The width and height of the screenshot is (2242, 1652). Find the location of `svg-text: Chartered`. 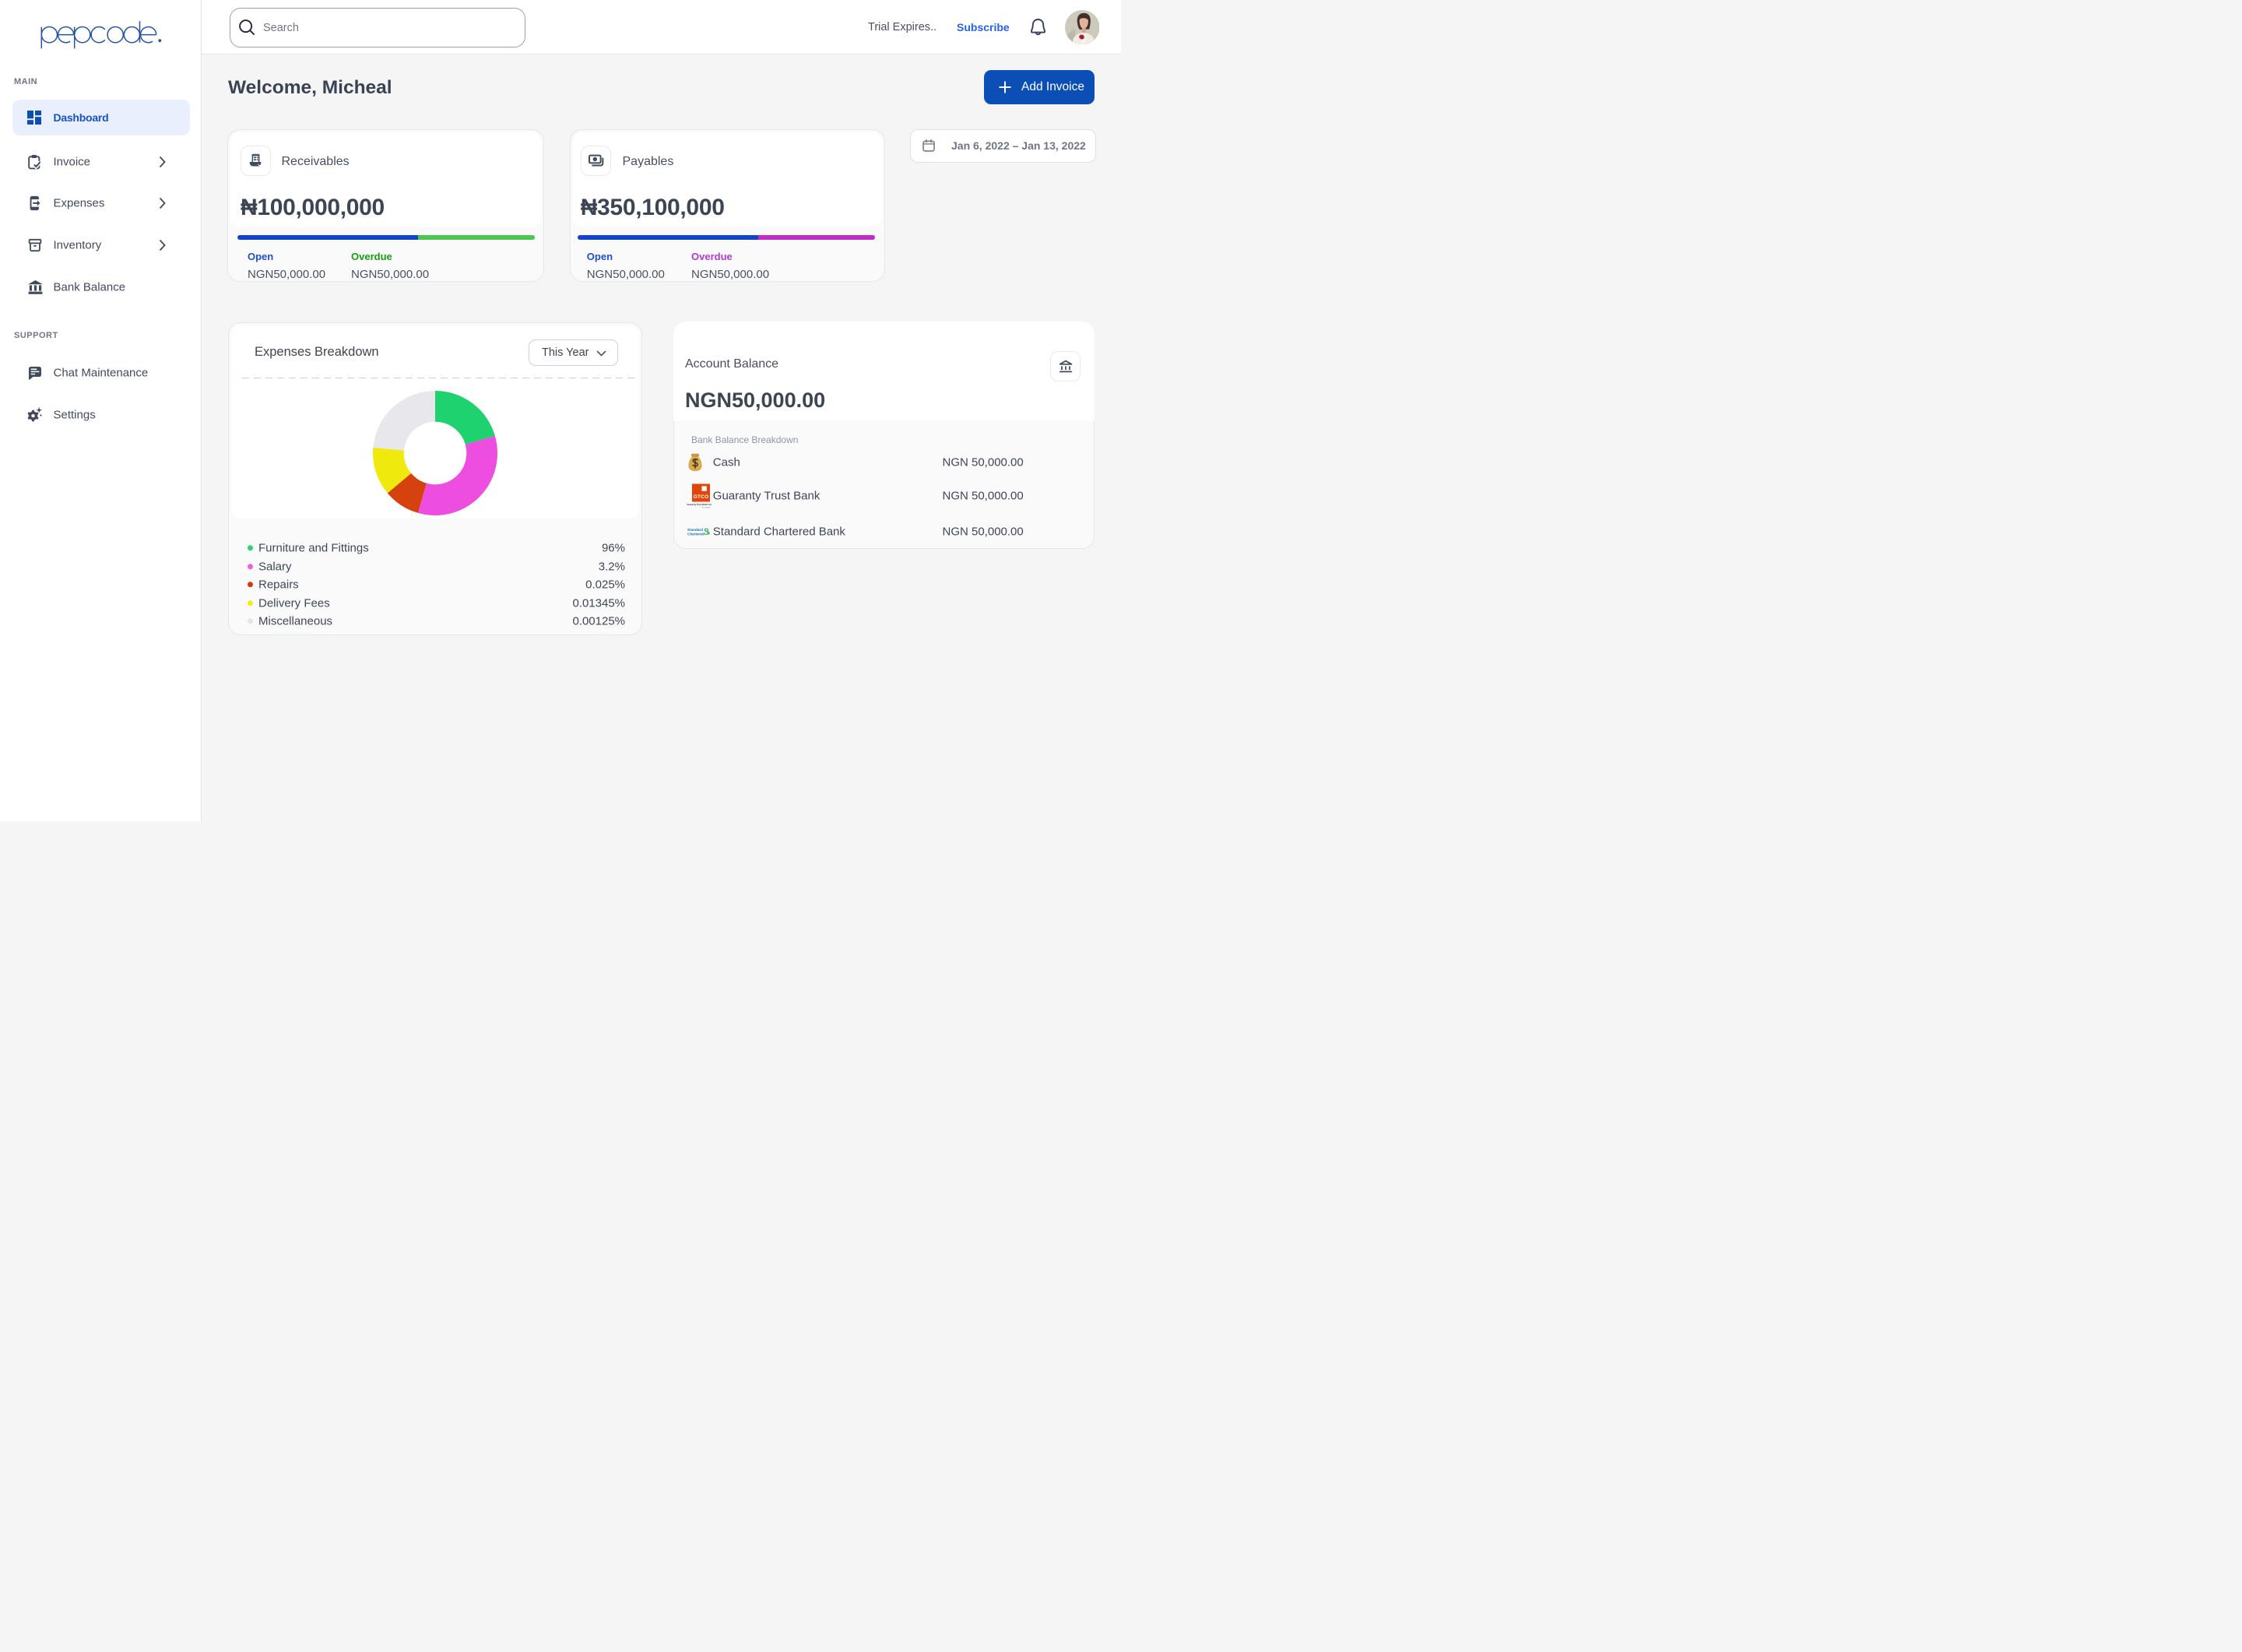

svg-text: Chartered is located at coordinates (696, 534).